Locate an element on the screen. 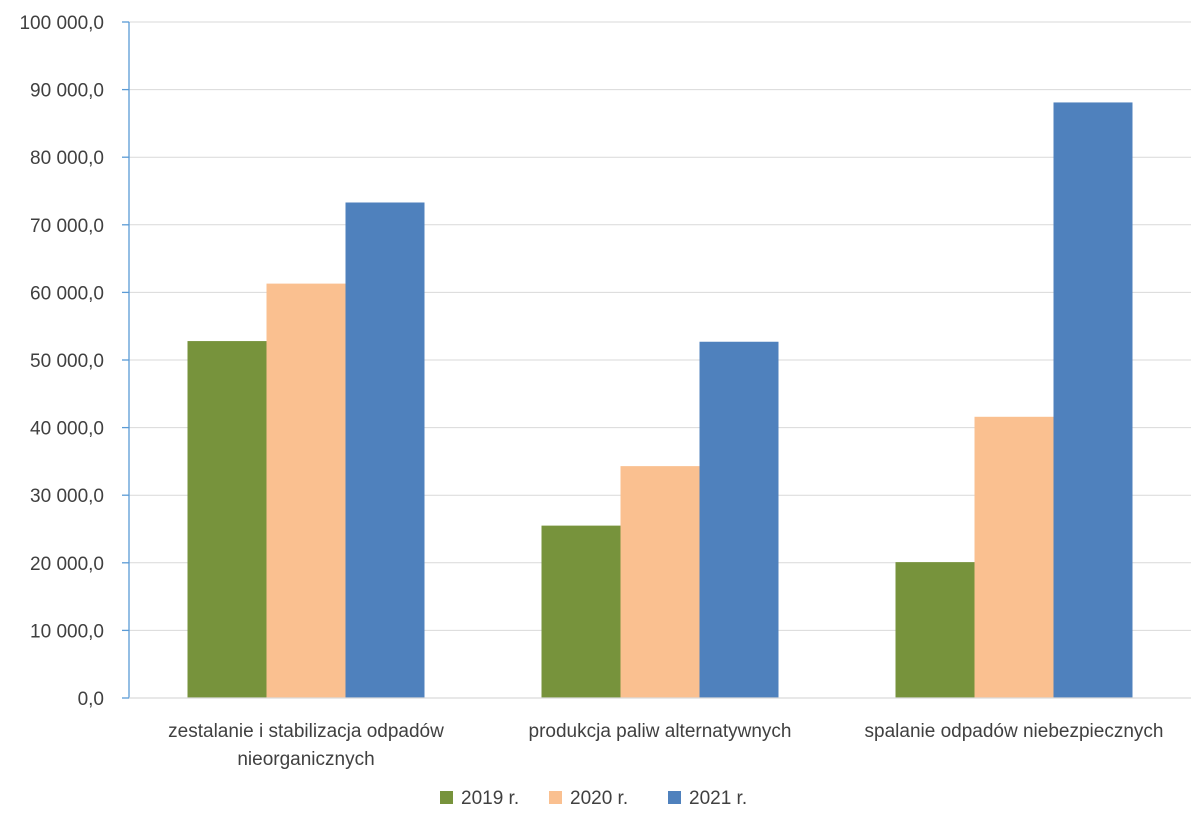 The image size is (1191, 827). legend-label: 2020 r. is located at coordinates (599, 798).